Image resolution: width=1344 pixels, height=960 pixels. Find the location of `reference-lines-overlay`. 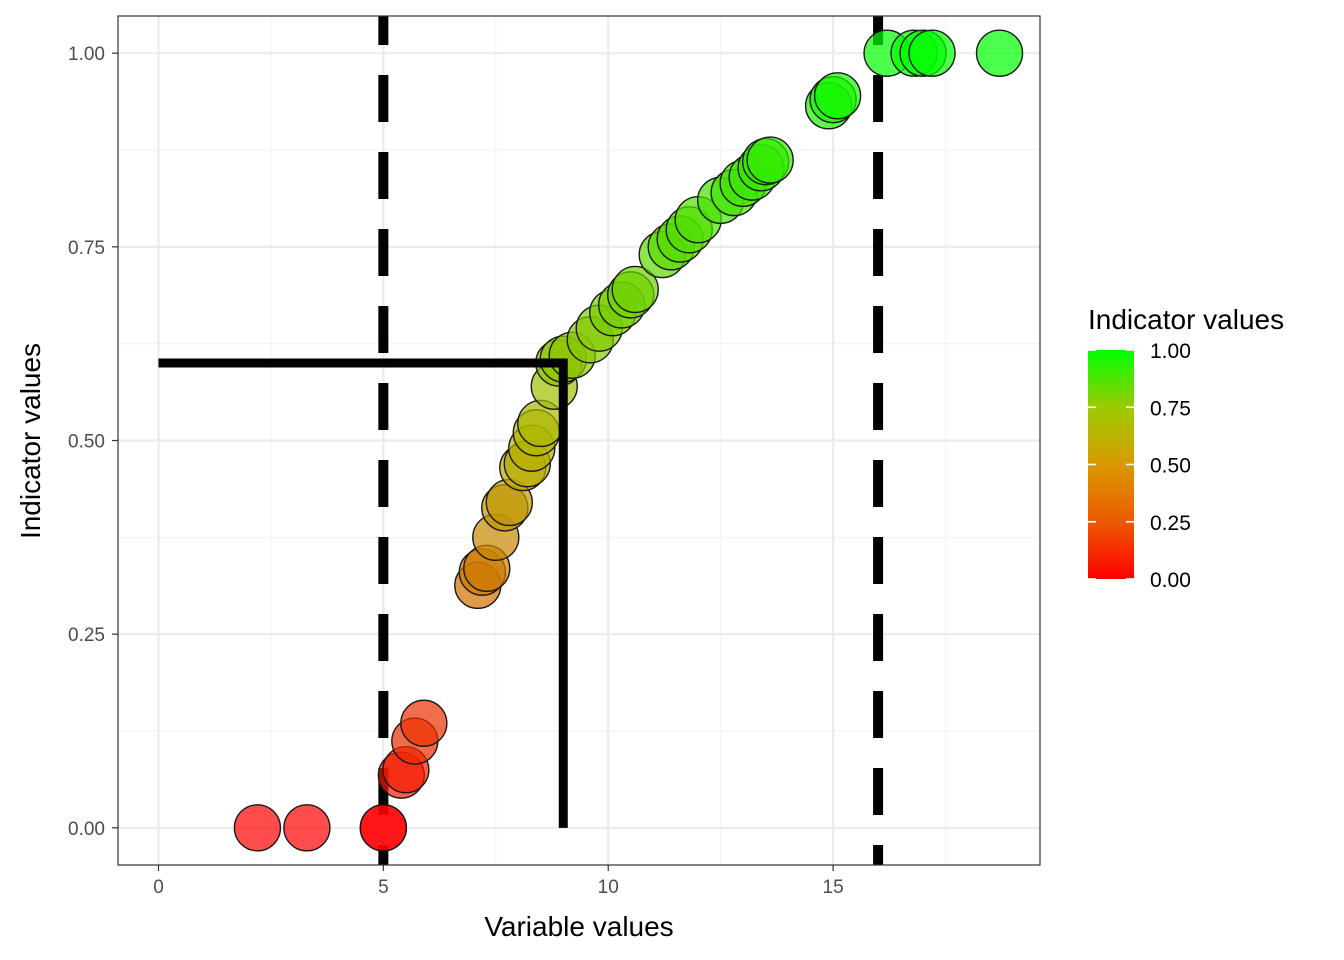

reference-lines-overlay is located at coordinates (363, 593).